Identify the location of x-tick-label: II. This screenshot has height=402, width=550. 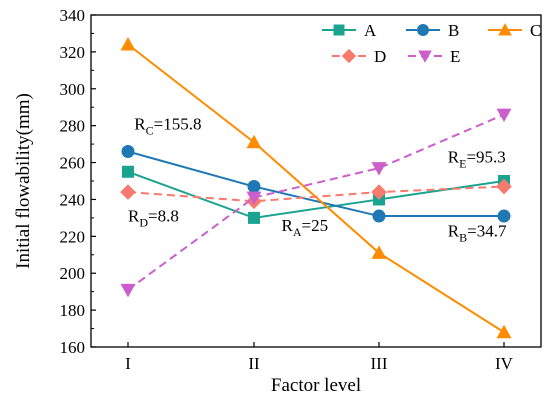
(254, 363).